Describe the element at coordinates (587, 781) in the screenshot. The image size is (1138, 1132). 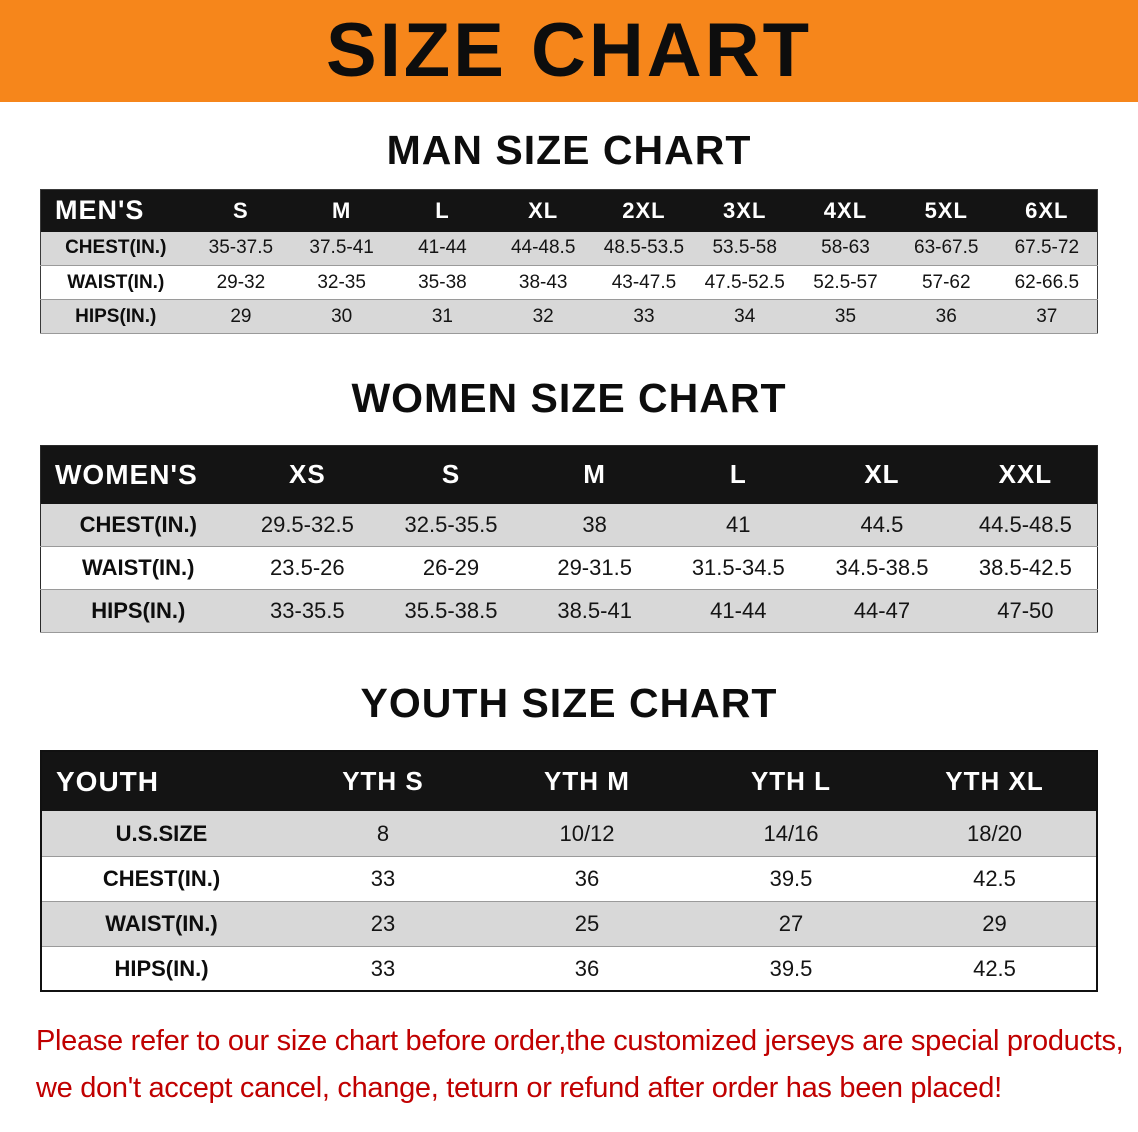
I see `column-header: YTH M` at that location.